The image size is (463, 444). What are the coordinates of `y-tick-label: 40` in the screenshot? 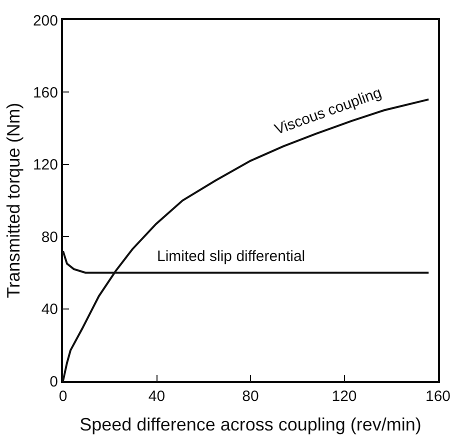 It's located at (49, 309).